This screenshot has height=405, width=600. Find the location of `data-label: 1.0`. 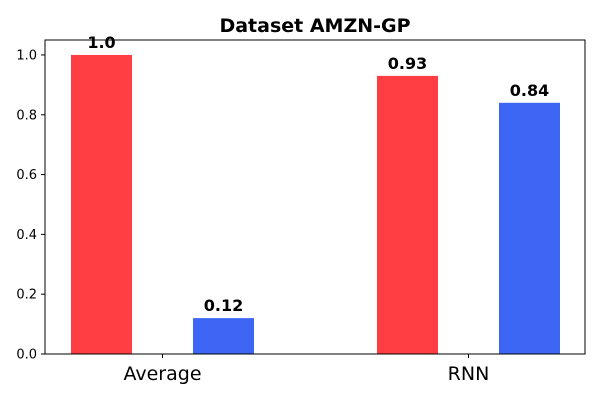

data-label: 1.0 is located at coordinates (101, 42).